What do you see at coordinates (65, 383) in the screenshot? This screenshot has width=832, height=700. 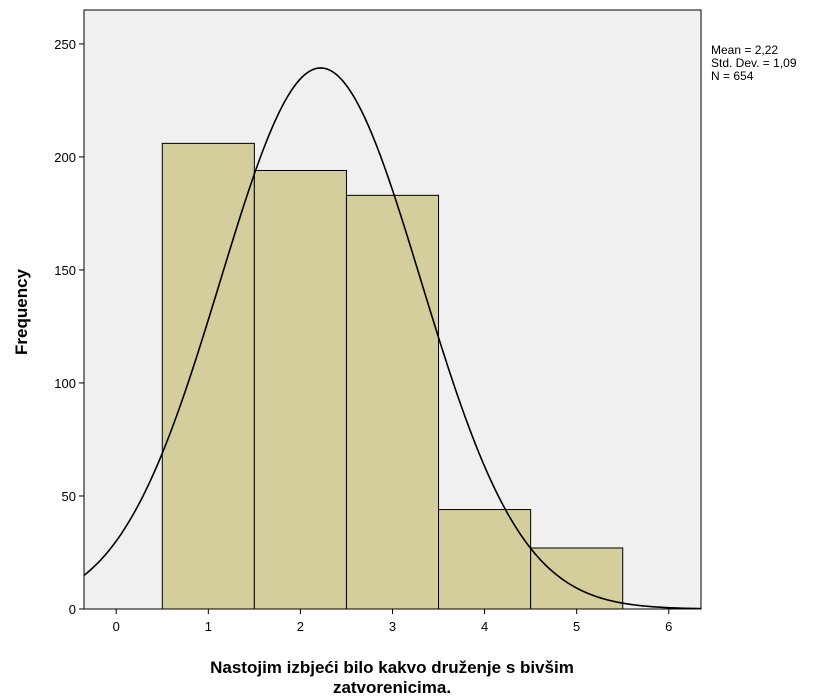 I see `y-tick-label-100: 100` at bounding box center [65, 383].